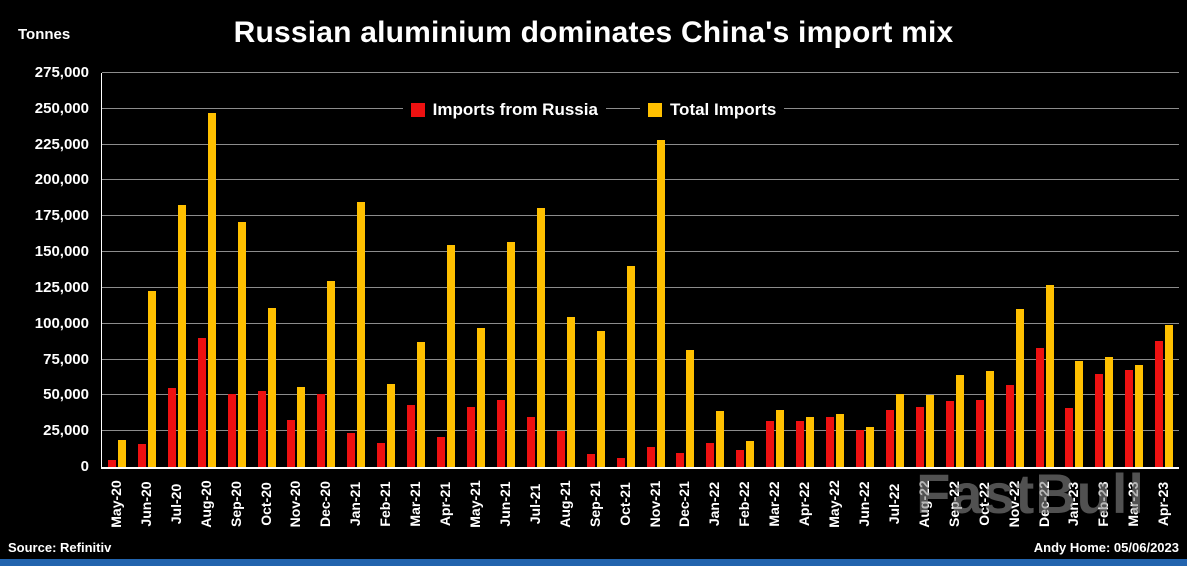 Image resolution: width=1187 pixels, height=566 pixels. Describe the element at coordinates (385, 504) in the screenshot. I see `x-tick-cell: Feb-21` at that location.